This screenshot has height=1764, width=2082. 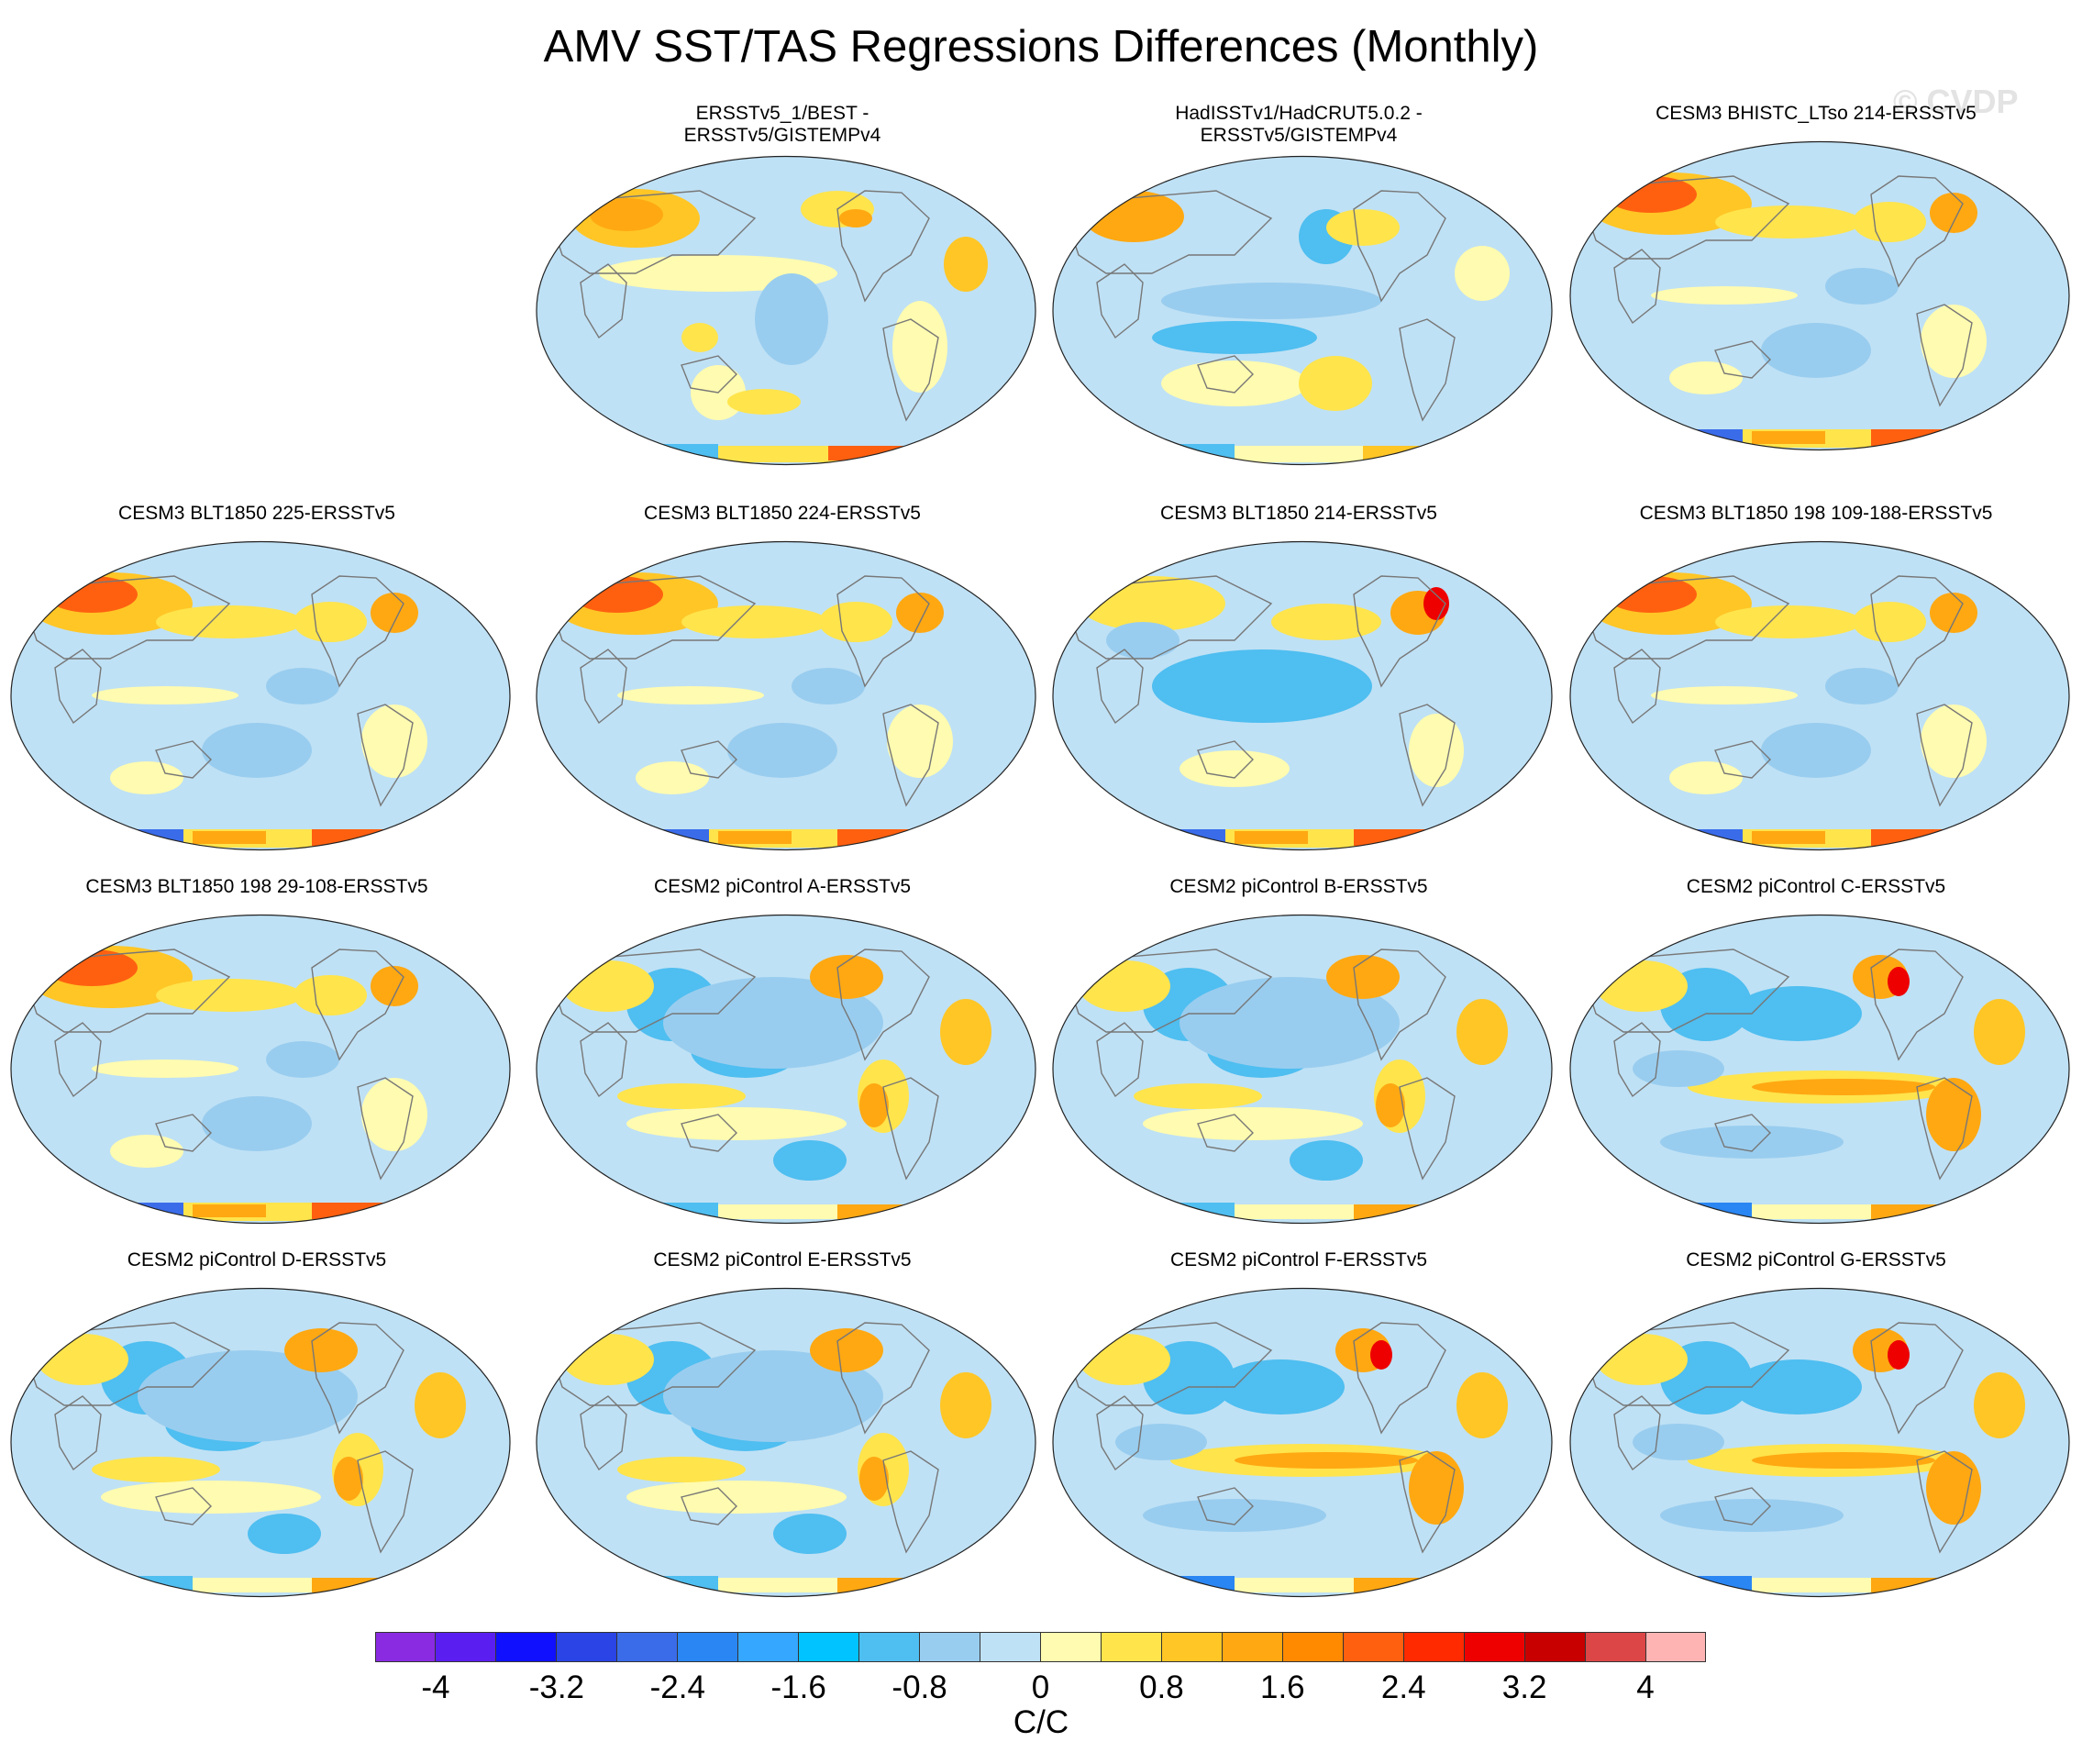 What do you see at coordinates (1299, 684) in the screenshot?
I see `map-panel: CESM3 BLT1850 214-ERSSTv5` at bounding box center [1299, 684].